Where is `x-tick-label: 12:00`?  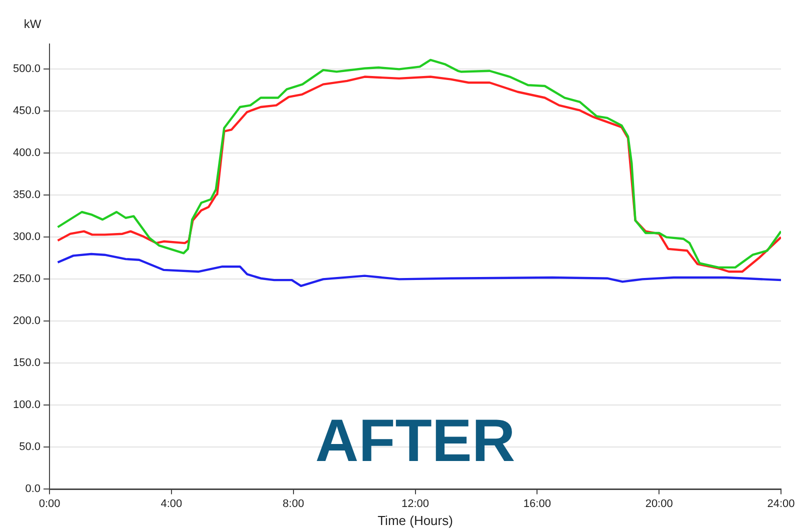 x-tick-label: 12:00 is located at coordinates (416, 504).